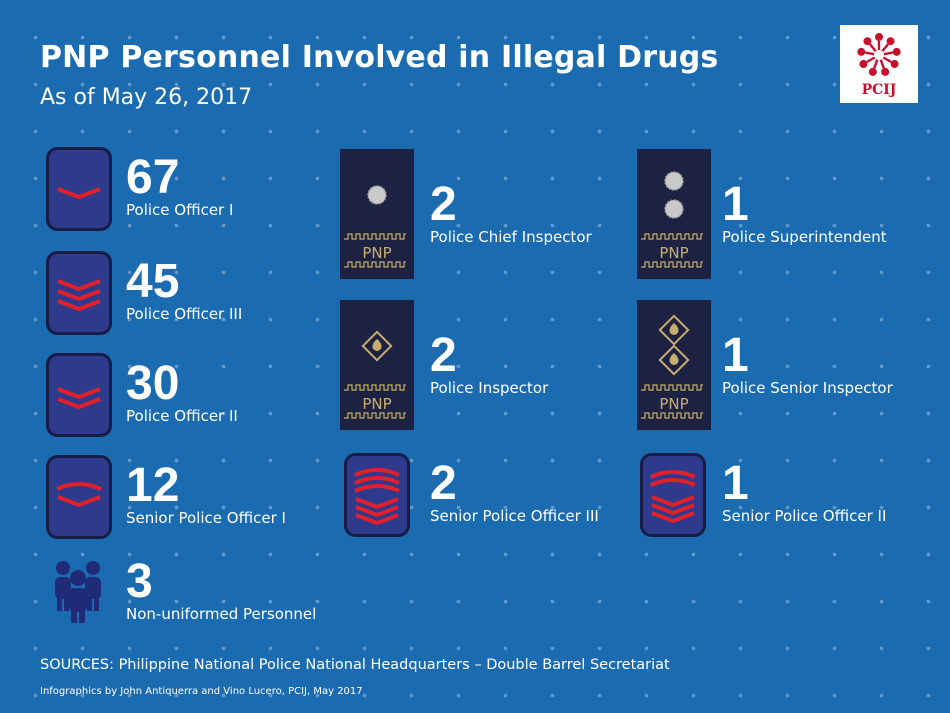 This screenshot has height=713, width=950. I want to click on stat-rank: Police Officer III, so click(184, 314).